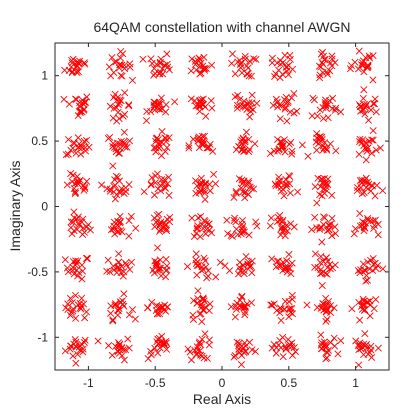  Describe the element at coordinates (44, 76) in the screenshot. I see `y-tick-label: 1` at that location.